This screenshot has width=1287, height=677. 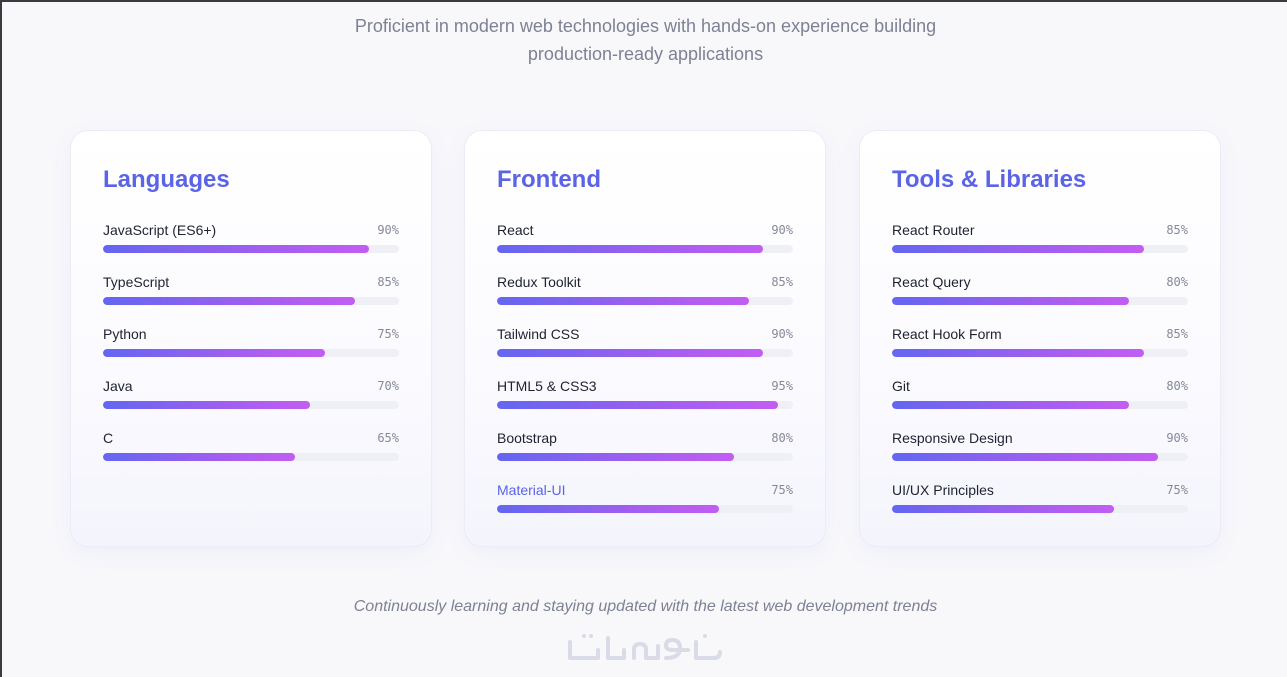 I want to click on skill-item: Git 80%, so click(x=1040, y=401).